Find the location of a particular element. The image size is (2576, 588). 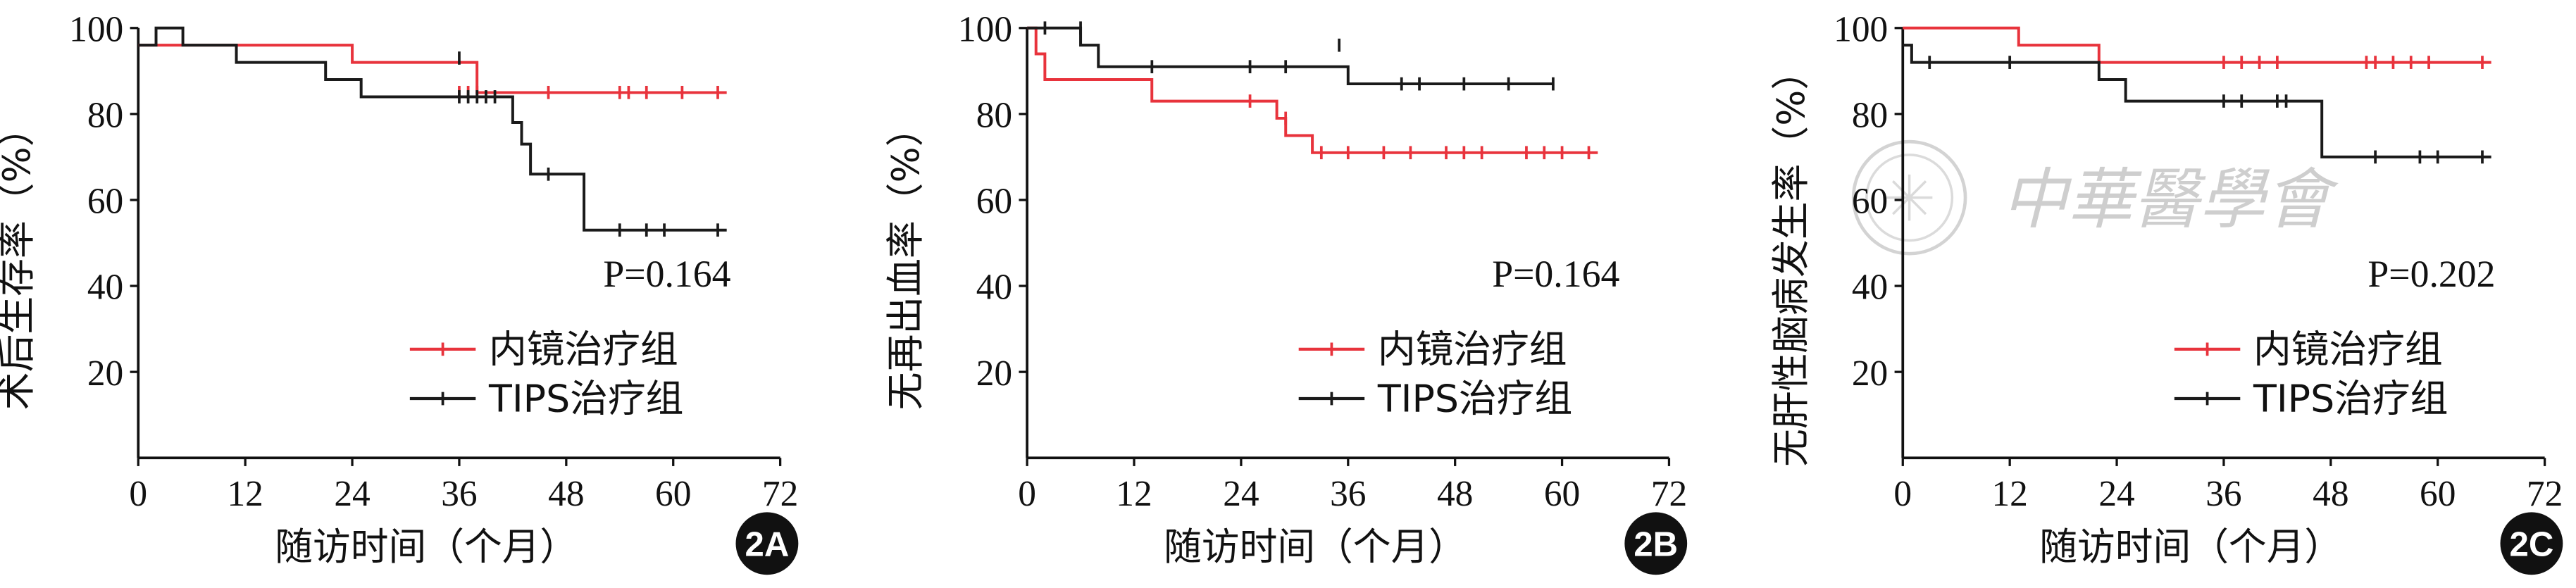

p-value: P=0.202 is located at coordinates (2431, 274).